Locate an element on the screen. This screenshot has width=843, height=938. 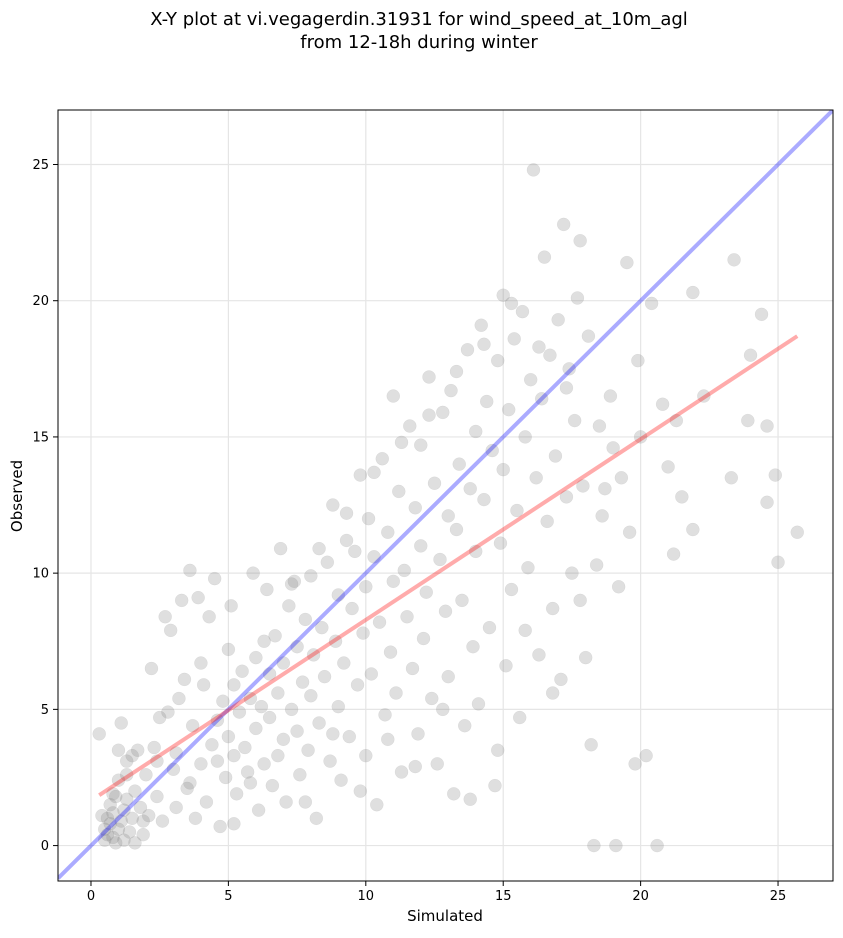
x-tick-label: 5 is located at coordinates (228, 896).